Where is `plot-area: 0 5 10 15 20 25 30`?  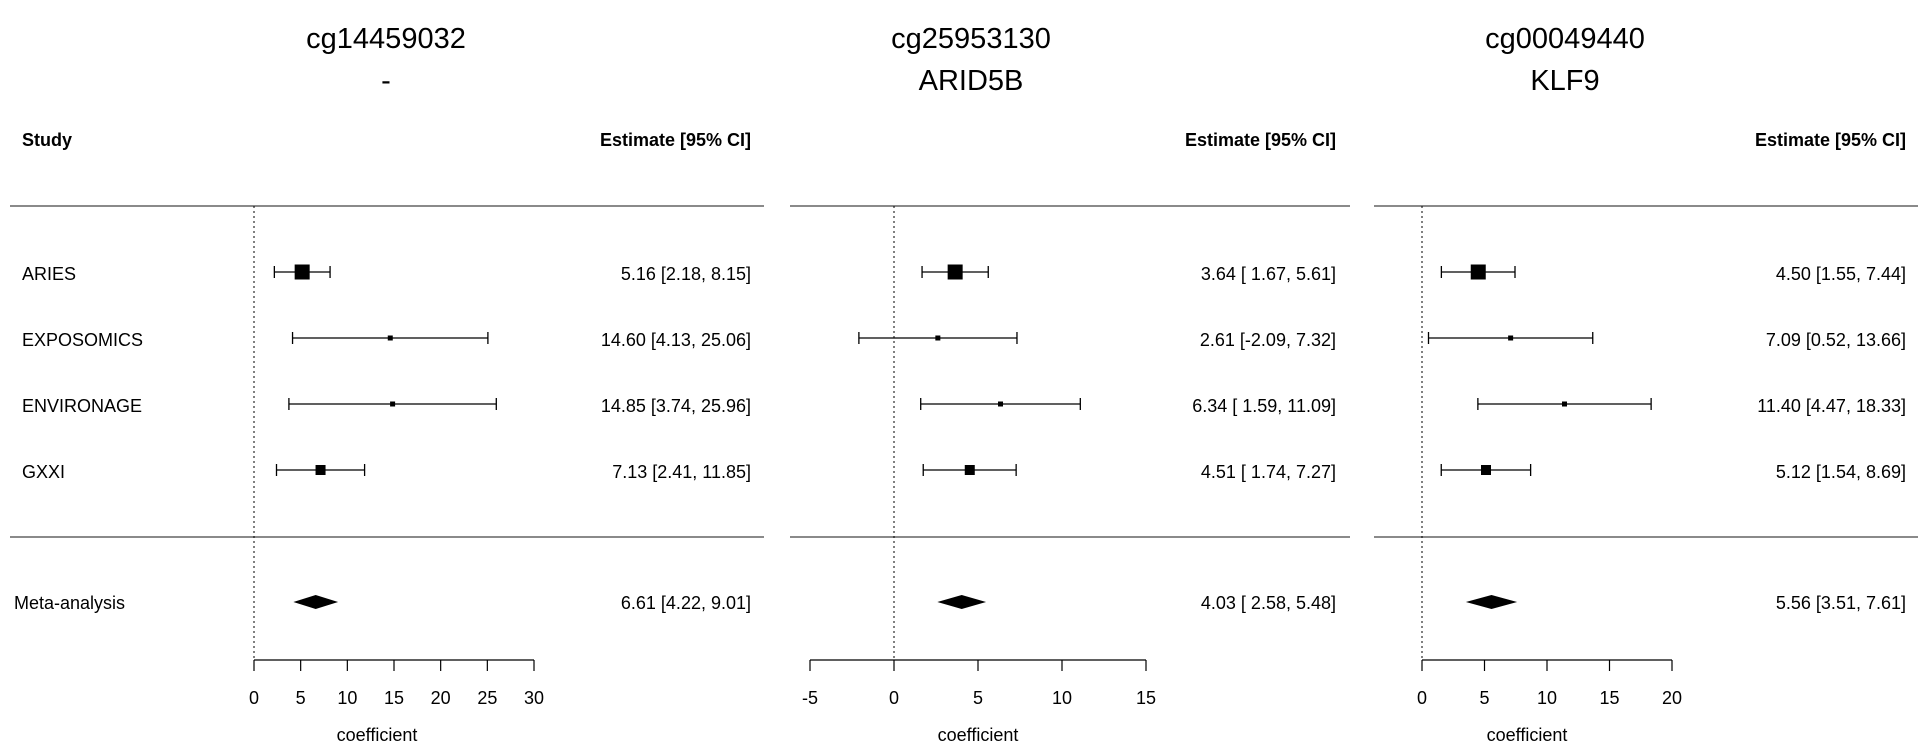 plot-area: 0 5 10 15 20 25 30 is located at coordinates (396, 457).